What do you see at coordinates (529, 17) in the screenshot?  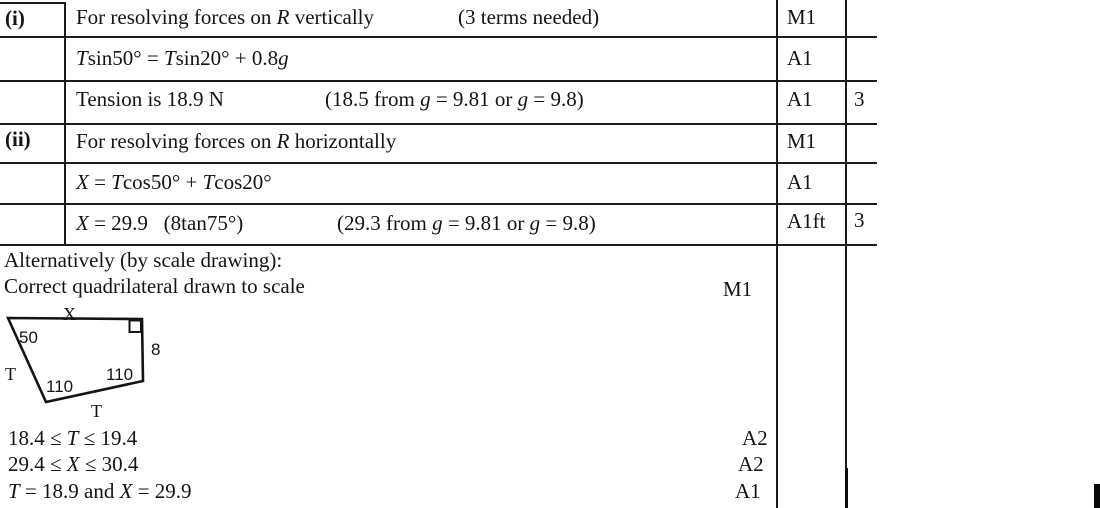 I see `row-note-text: (3 terms needed)` at bounding box center [529, 17].